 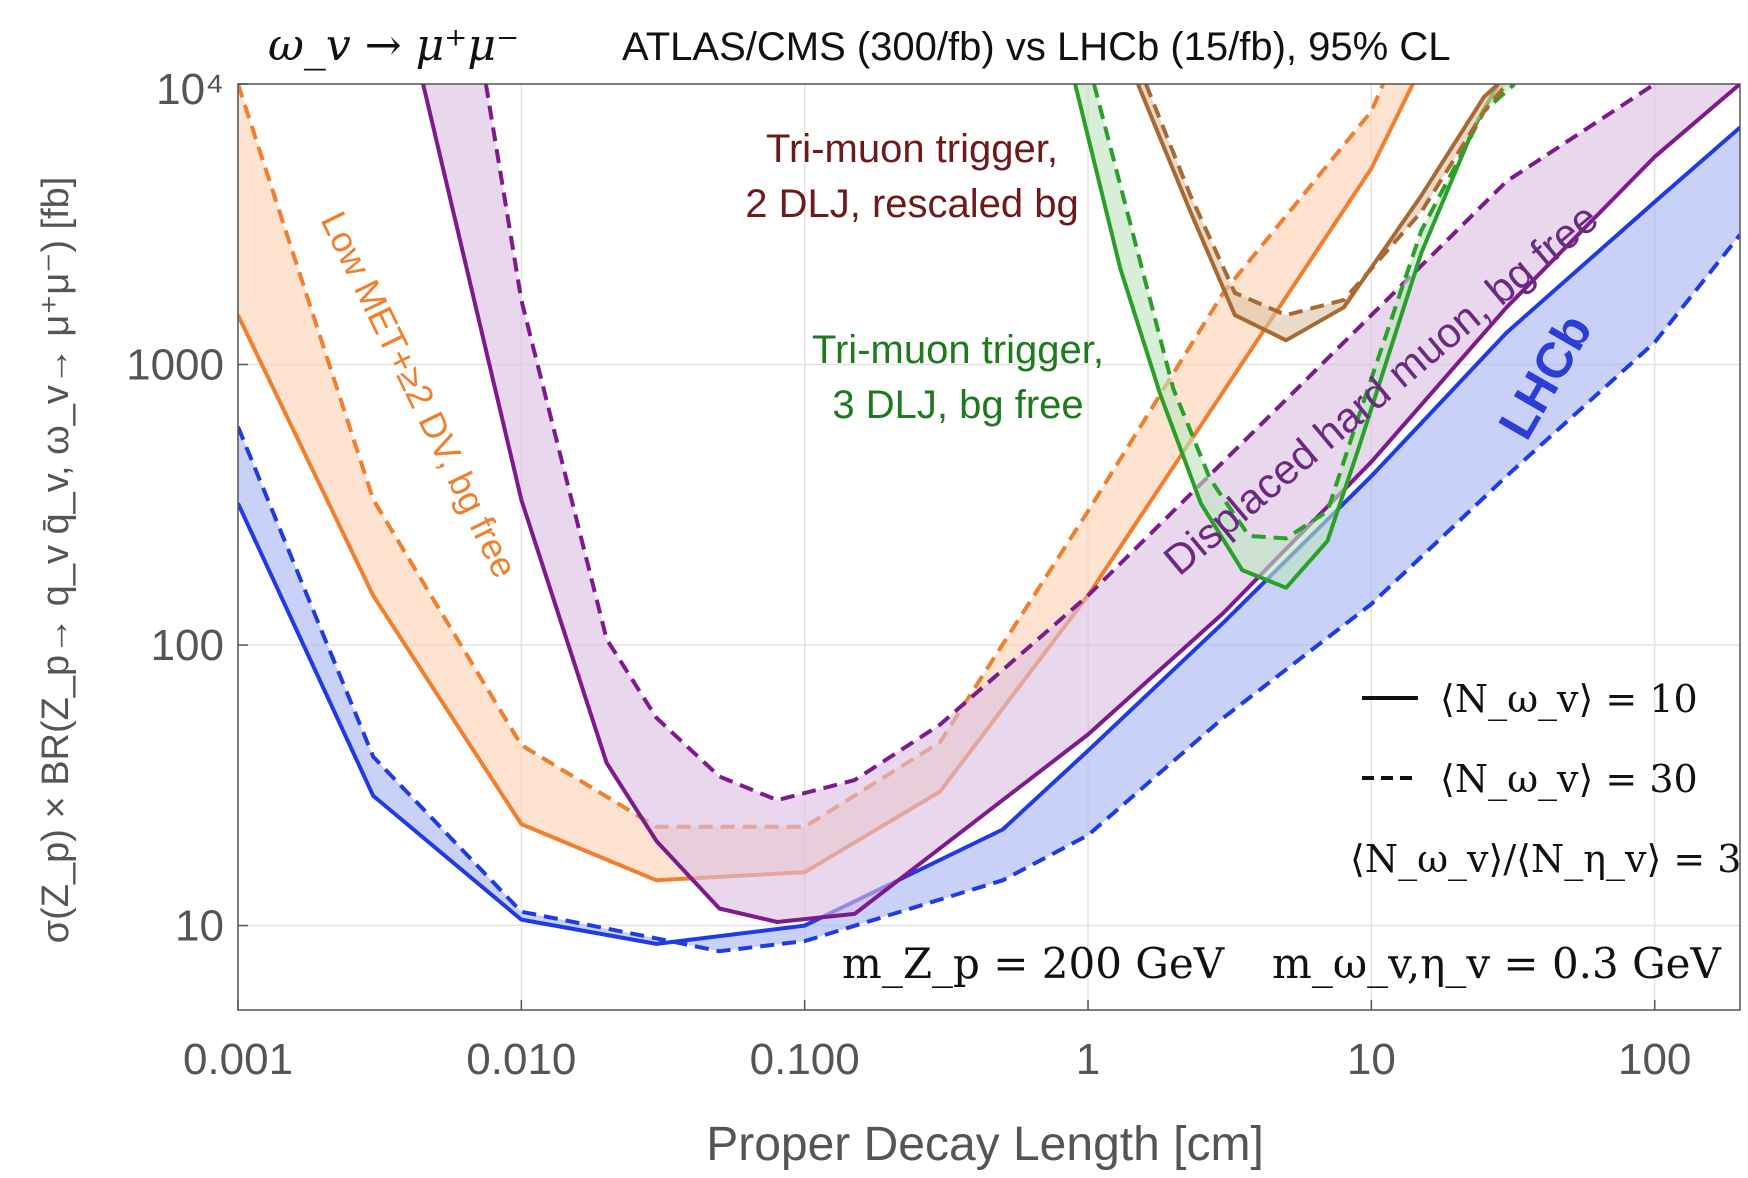 I want to click on x-ticks: 0.001 0.010 0.100 1 10 100, so click(x=937, y=1042).